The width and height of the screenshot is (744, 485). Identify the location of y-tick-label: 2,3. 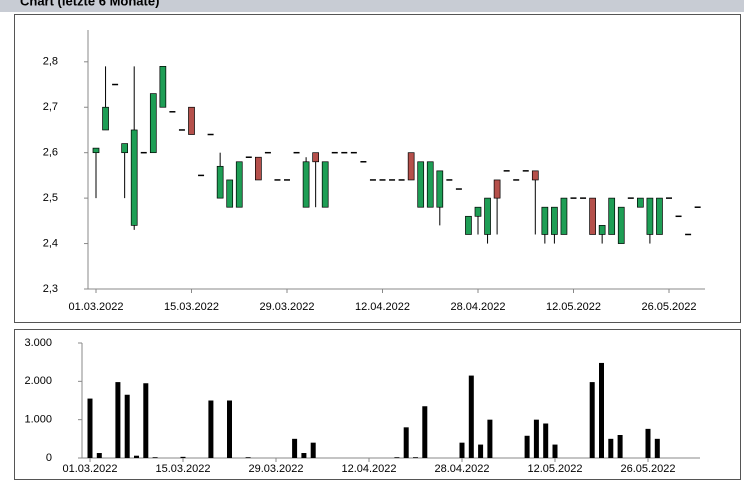
(50, 289).